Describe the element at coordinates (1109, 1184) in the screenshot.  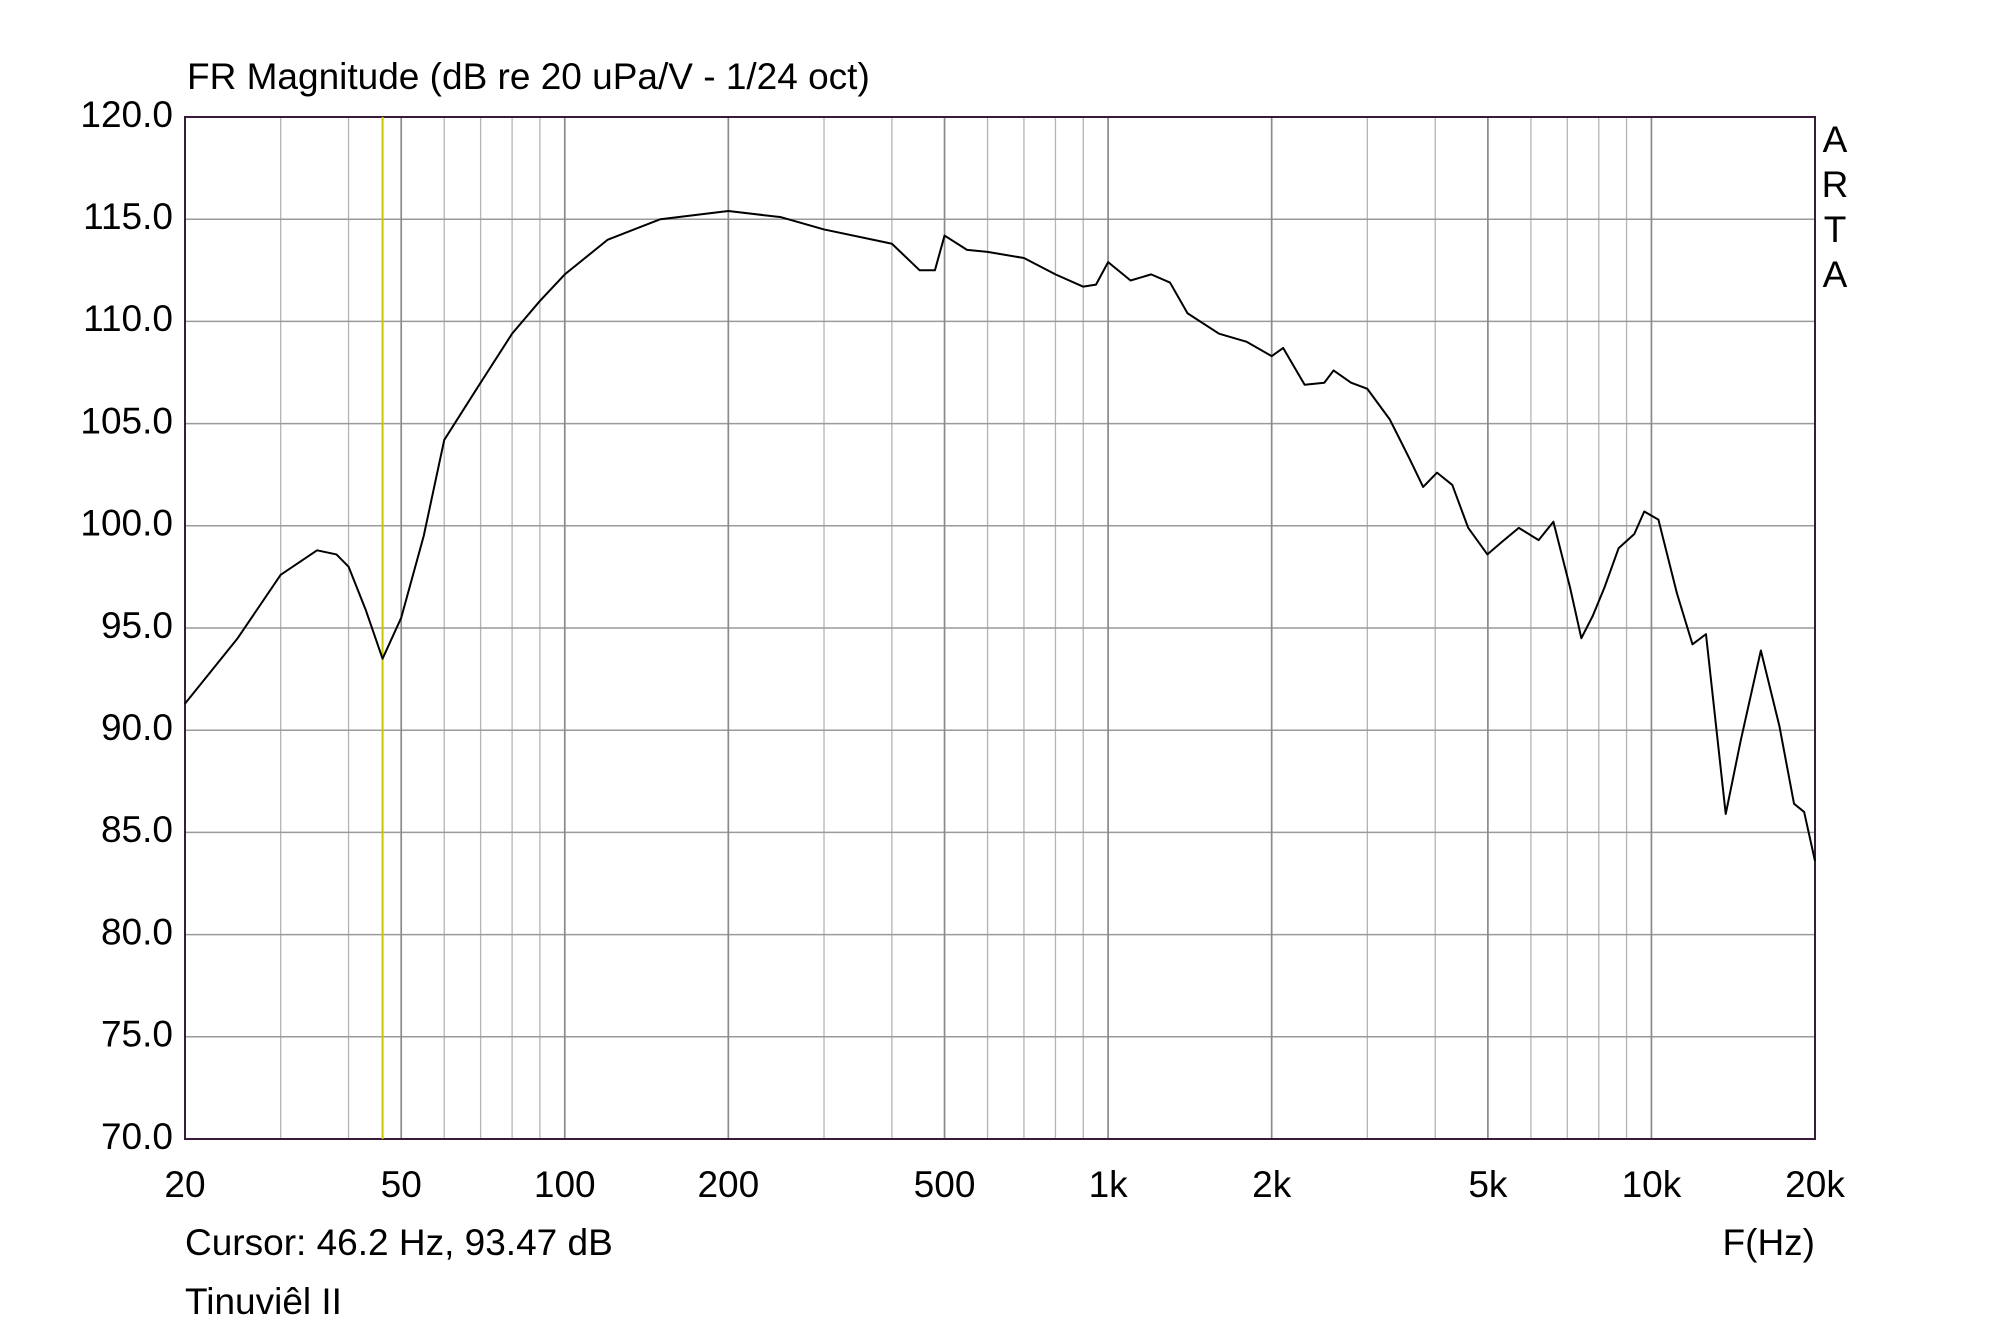
I see `x-tick-label: 1k` at that location.